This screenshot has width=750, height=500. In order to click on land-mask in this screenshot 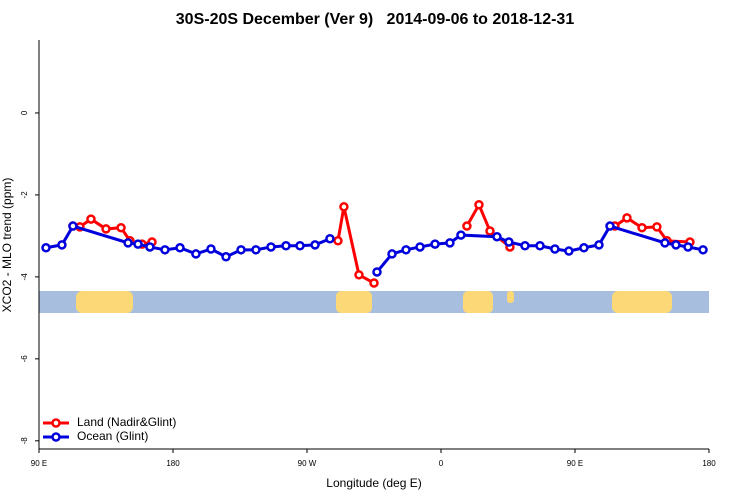, I will do `click(374, 302)`.